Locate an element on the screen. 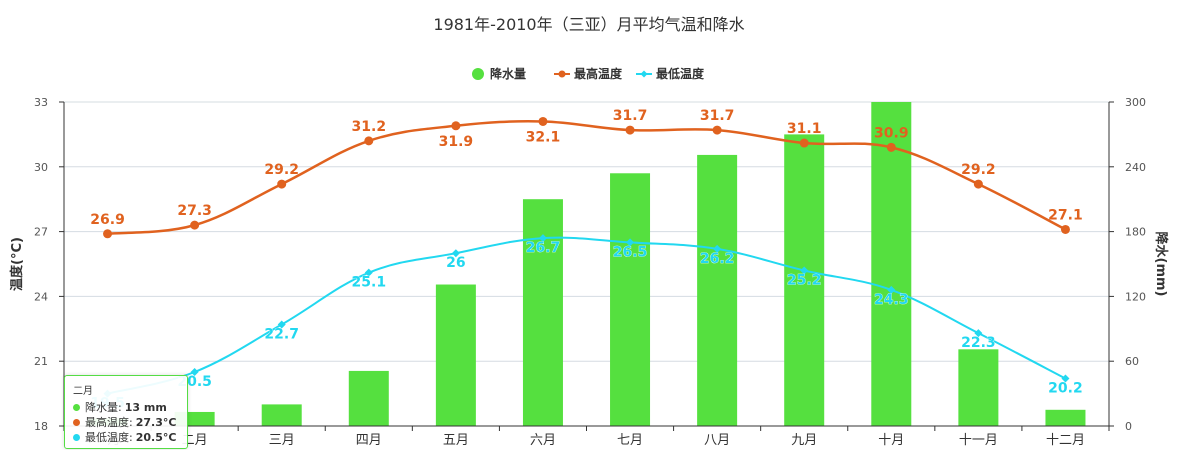  x-tick-label: 十二月 is located at coordinates (1065, 440).